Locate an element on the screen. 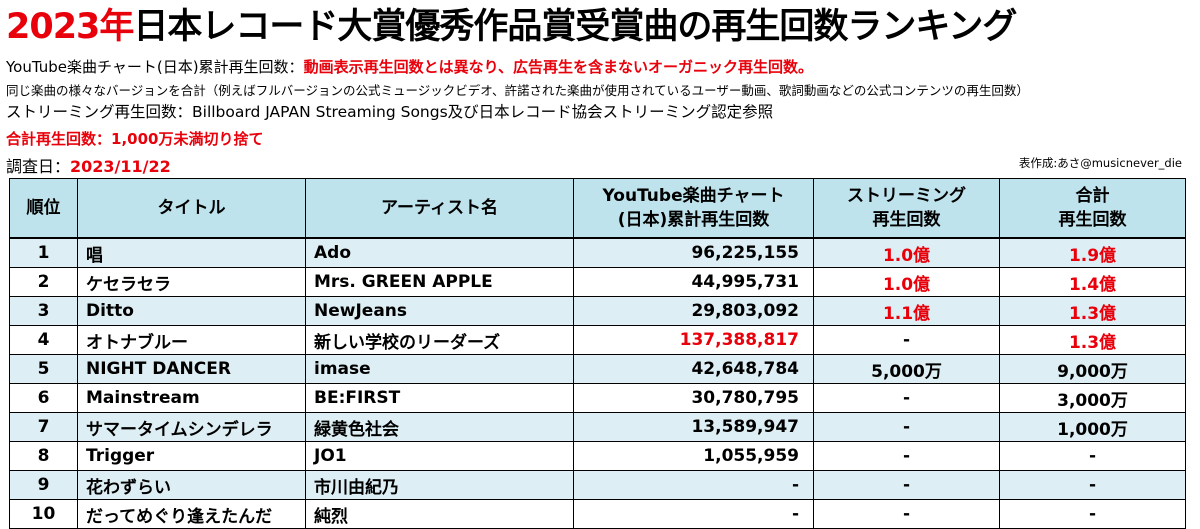 Image resolution: width=1200 pixels, height=529 pixels. rank-cell: 10 is located at coordinates (43, 514).